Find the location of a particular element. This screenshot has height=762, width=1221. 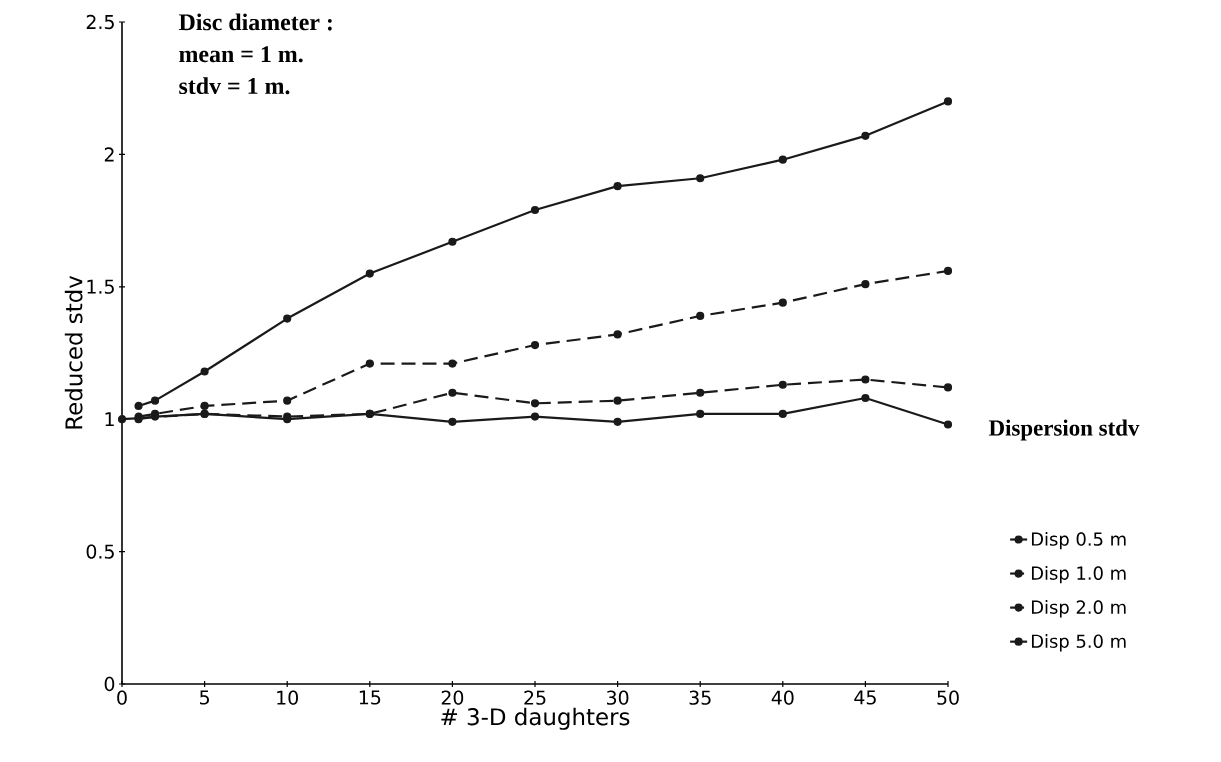

legend-label: Disp 2.0 m is located at coordinates (1078, 609).